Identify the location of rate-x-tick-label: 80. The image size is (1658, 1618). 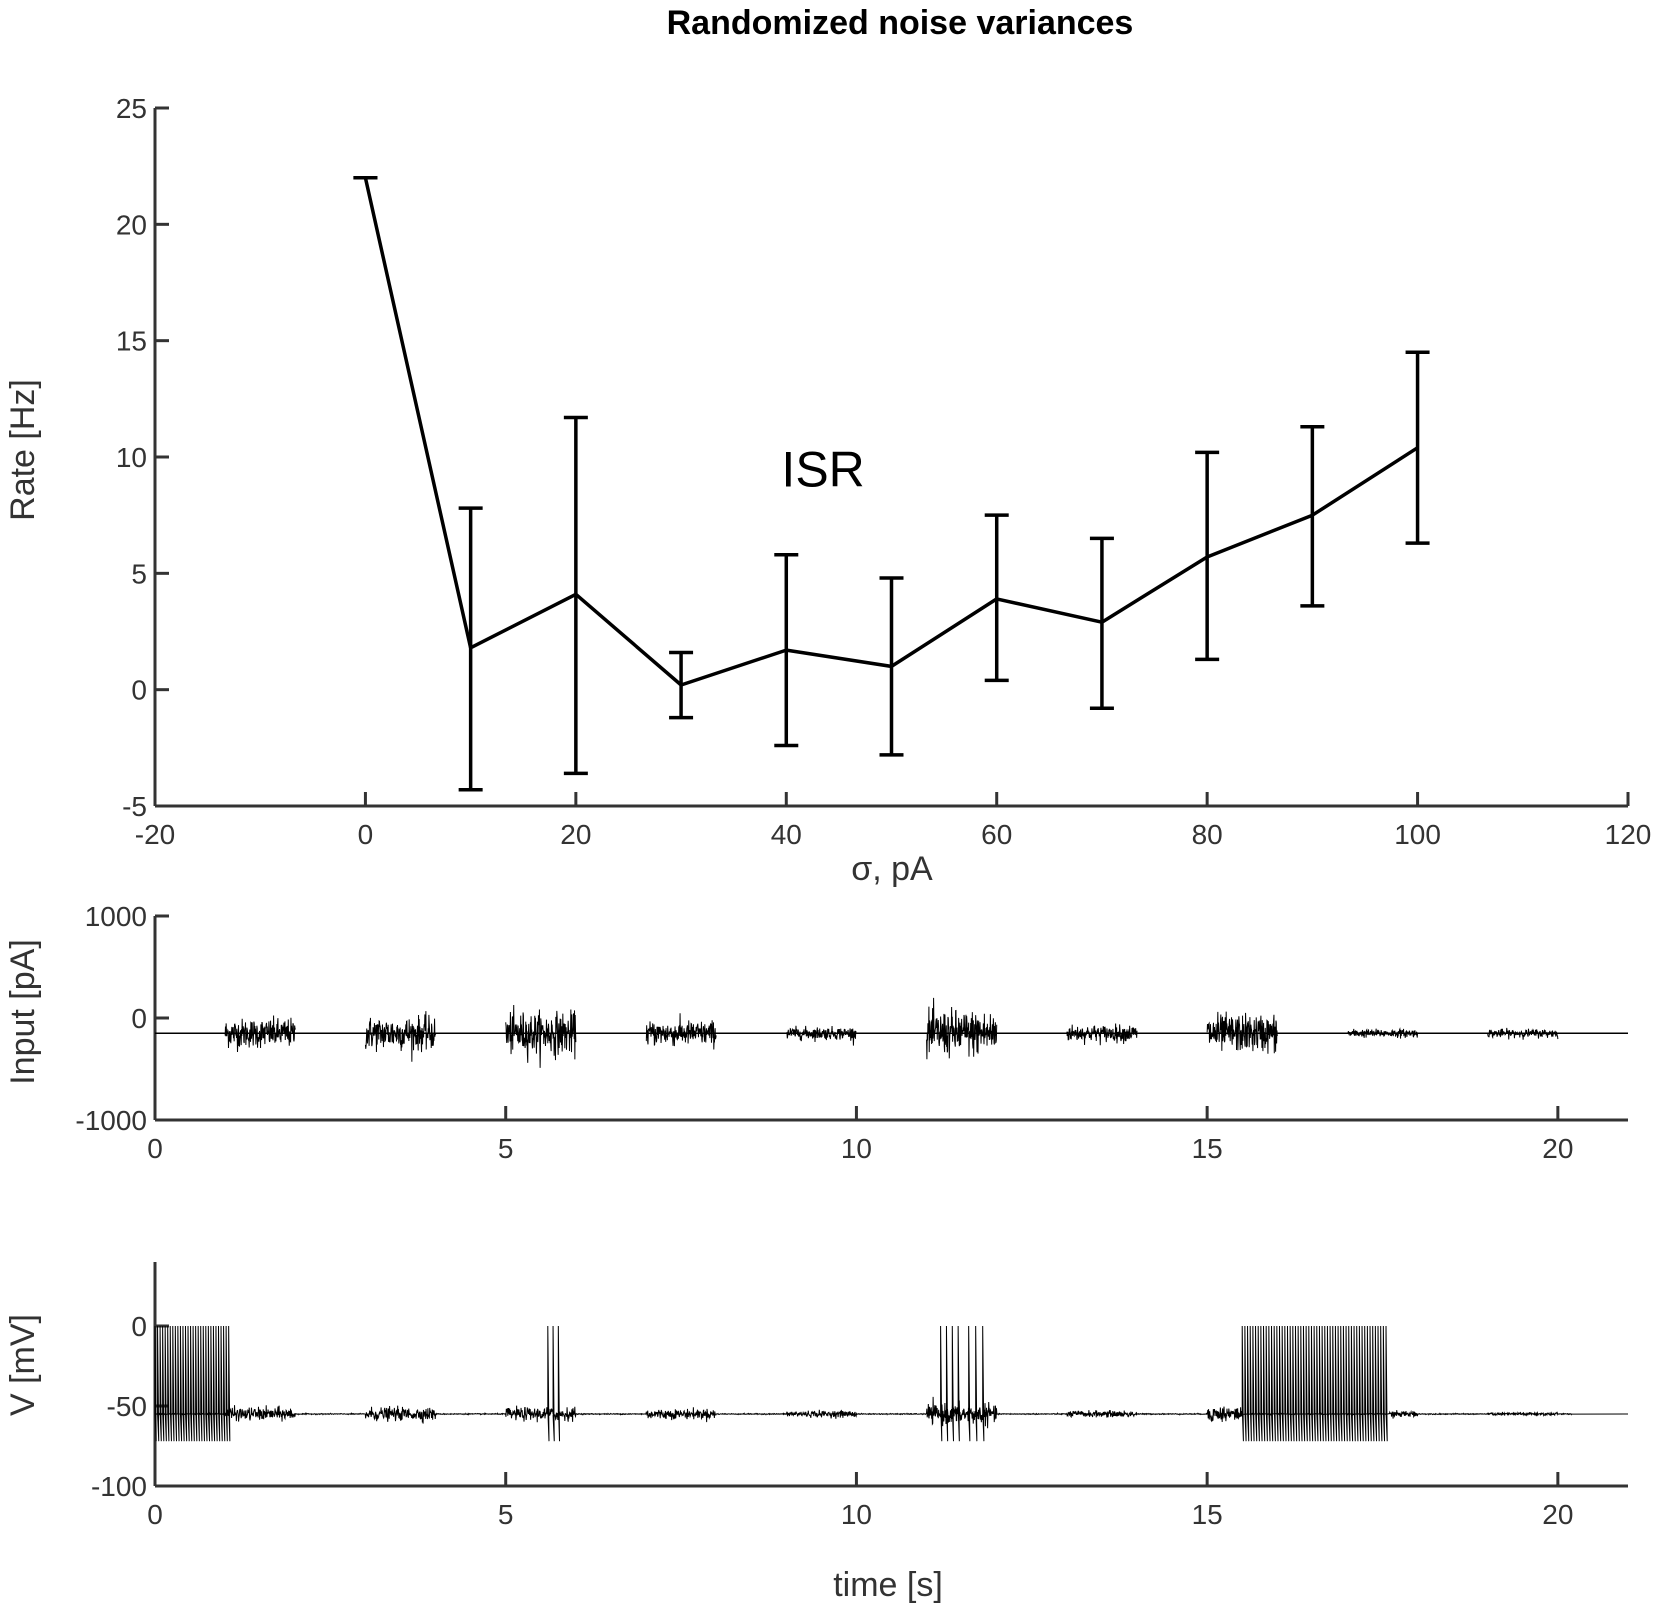
(1207, 834).